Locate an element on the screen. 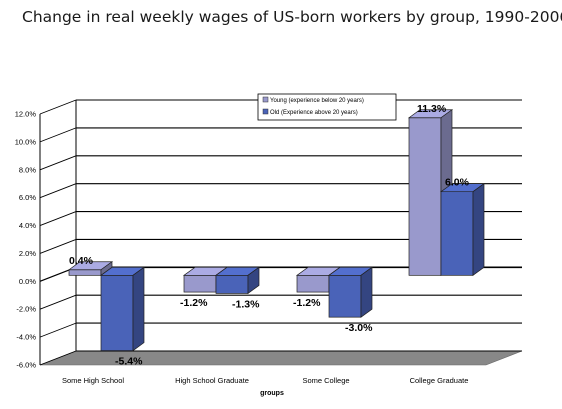  data-label: -3.0% is located at coordinates (359, 328).